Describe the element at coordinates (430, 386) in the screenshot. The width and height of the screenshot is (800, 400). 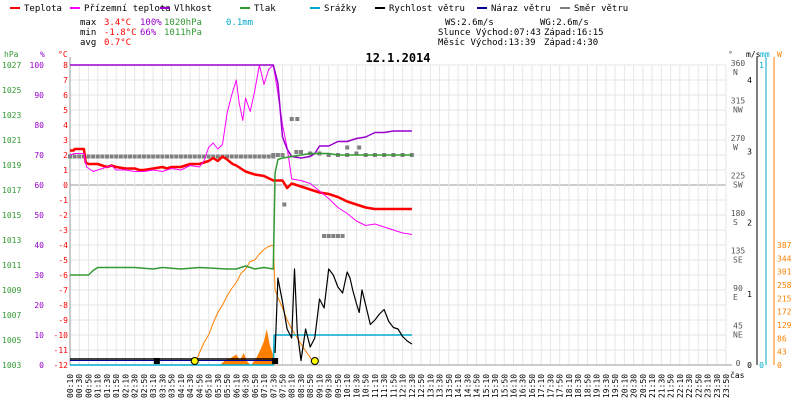
I see `tick-time: 13:10` at that location.